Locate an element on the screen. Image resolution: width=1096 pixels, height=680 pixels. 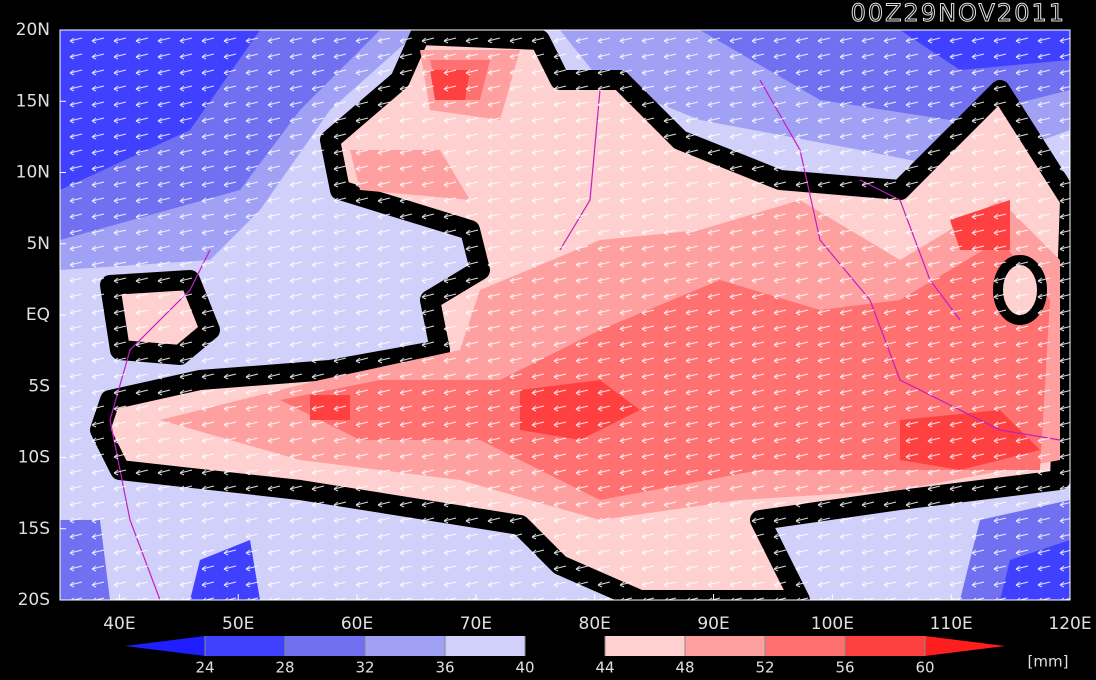
y-tick-label: 10N is located at coordinates (33, 173).